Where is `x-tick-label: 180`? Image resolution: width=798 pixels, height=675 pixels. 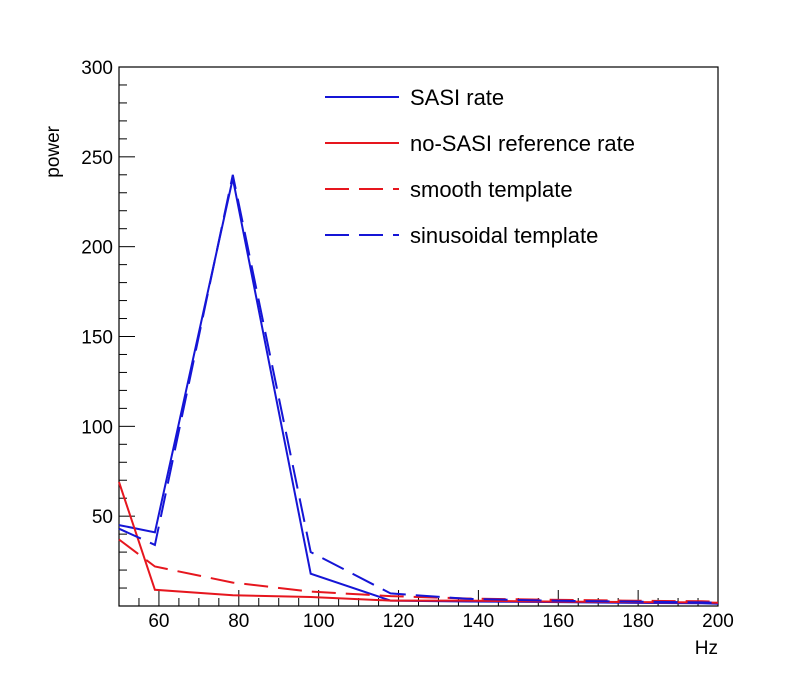 x-tick-label: 180 is located at coordinates (638, 621).